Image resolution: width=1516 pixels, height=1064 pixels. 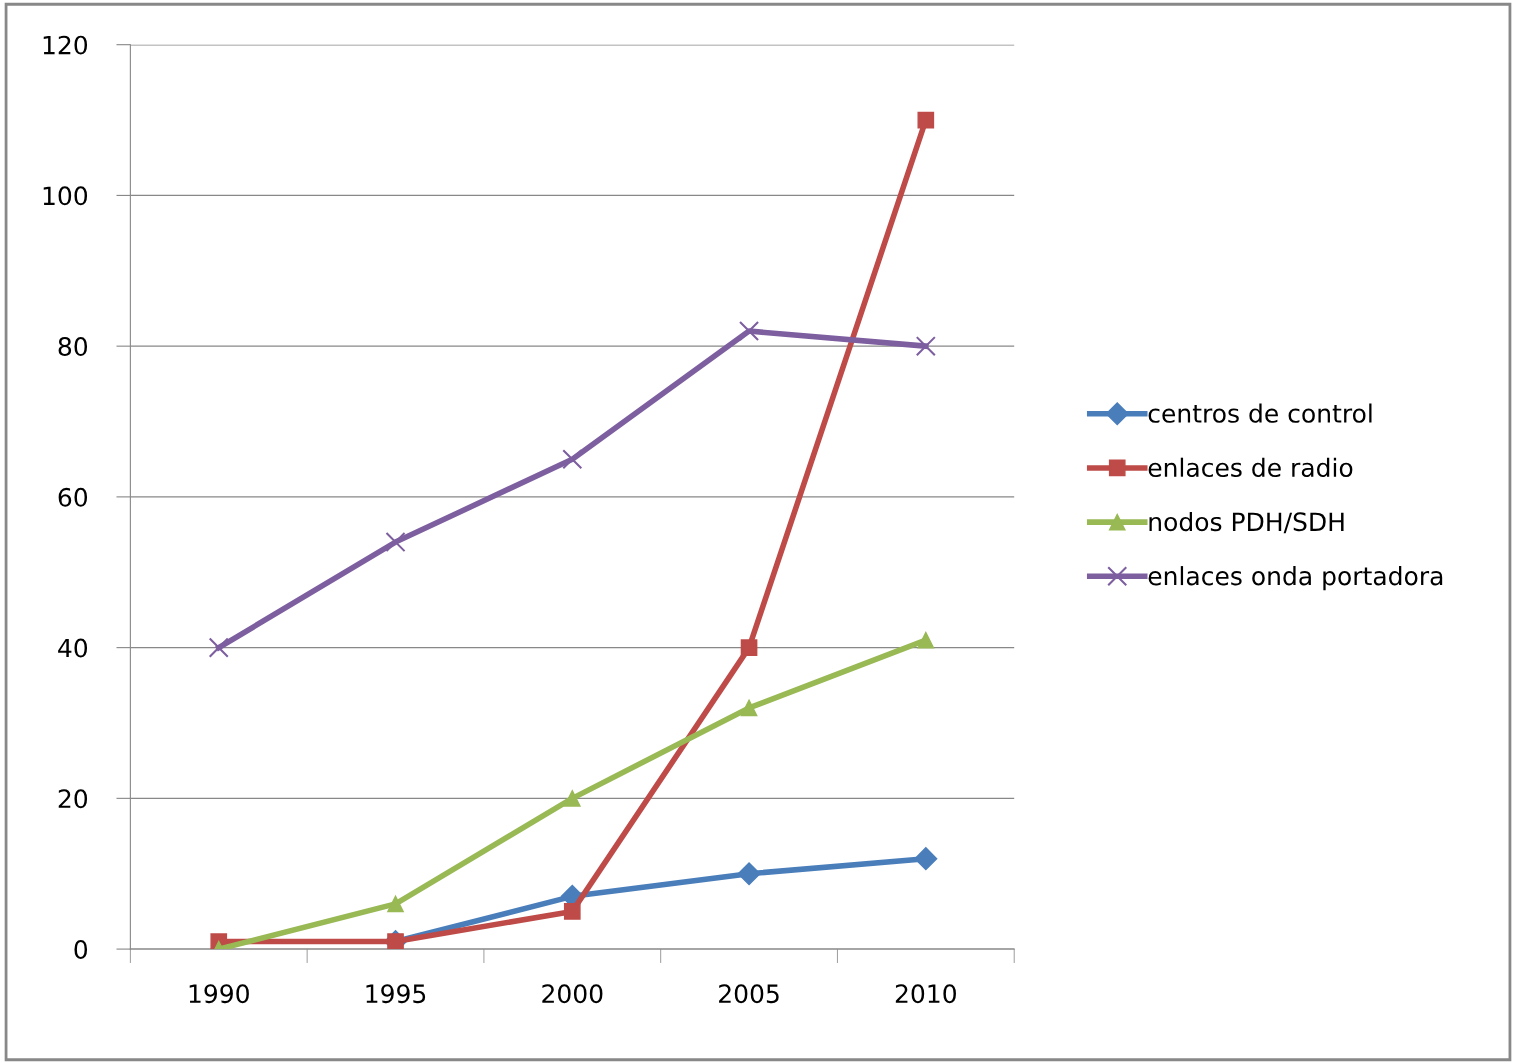 What do you see at coordinates (925, 994) in the screenshot?
I see `x-tick-label: 2010` at bounding box center [925, 994].